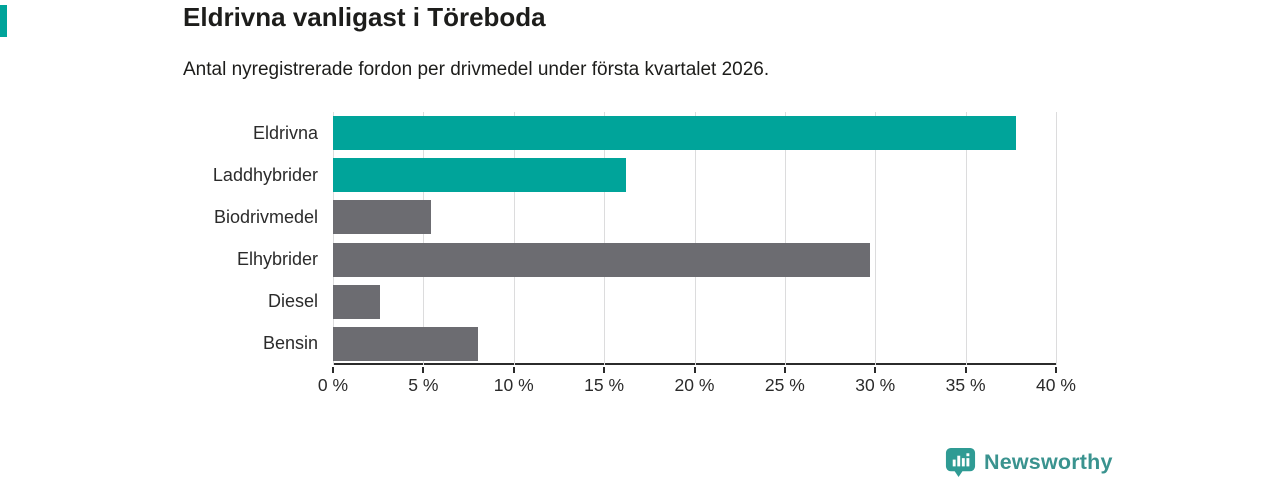  What do you see at coordinates (333, 385) in the screenshot?
I see `axis-tick-label: 0 %` at bounding box center [333, 385].